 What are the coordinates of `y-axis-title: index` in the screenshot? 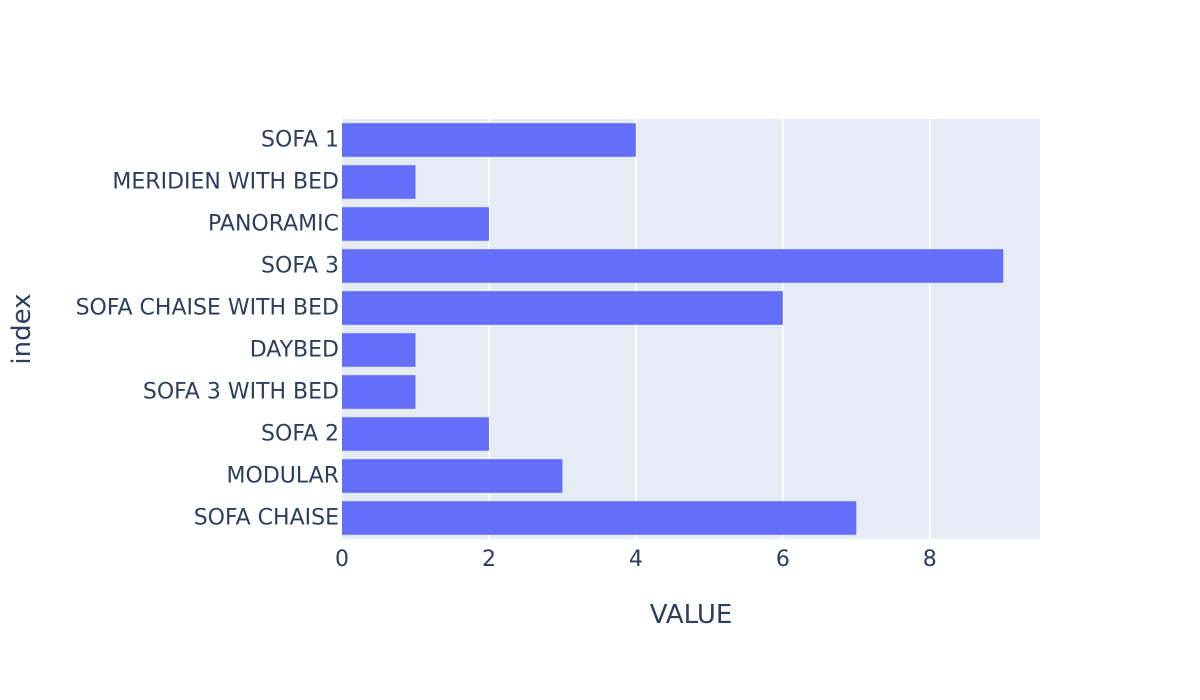 It's located at (22, 328).